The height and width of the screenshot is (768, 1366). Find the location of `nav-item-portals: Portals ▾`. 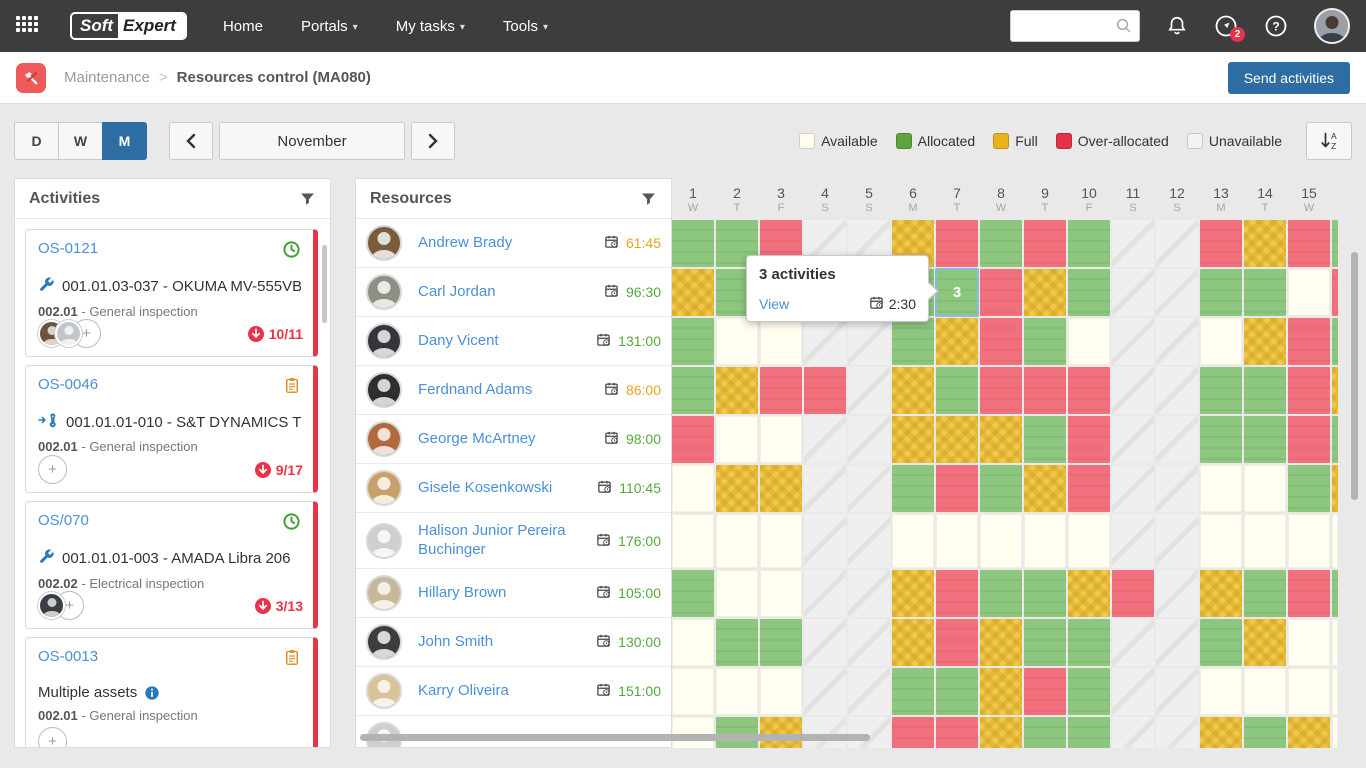

nav-item-portals: Portals ▾ is located at coordinates (329, 26).